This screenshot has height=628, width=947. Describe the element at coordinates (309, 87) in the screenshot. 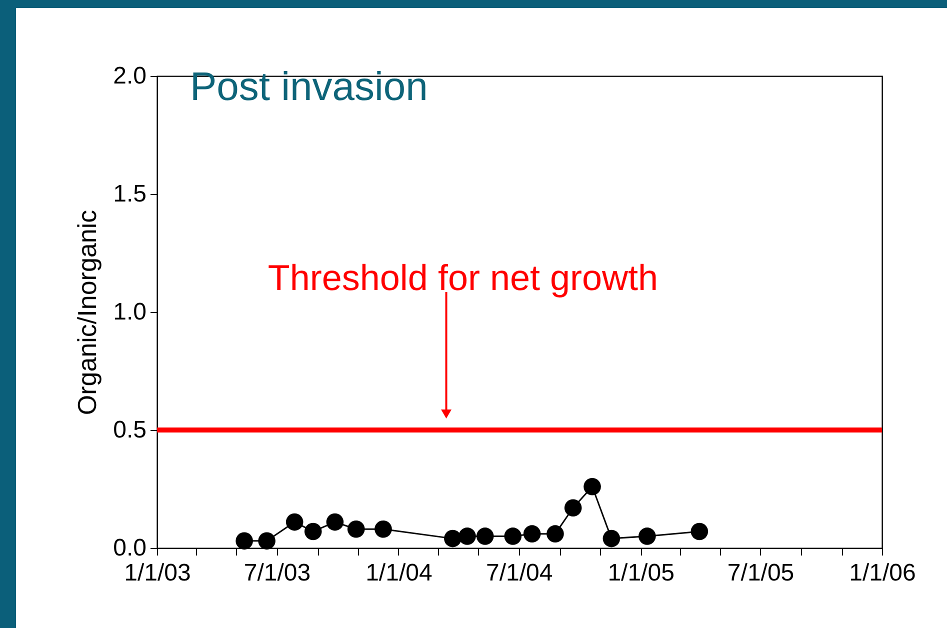

I see `chart-title: Post invasion` at that location.